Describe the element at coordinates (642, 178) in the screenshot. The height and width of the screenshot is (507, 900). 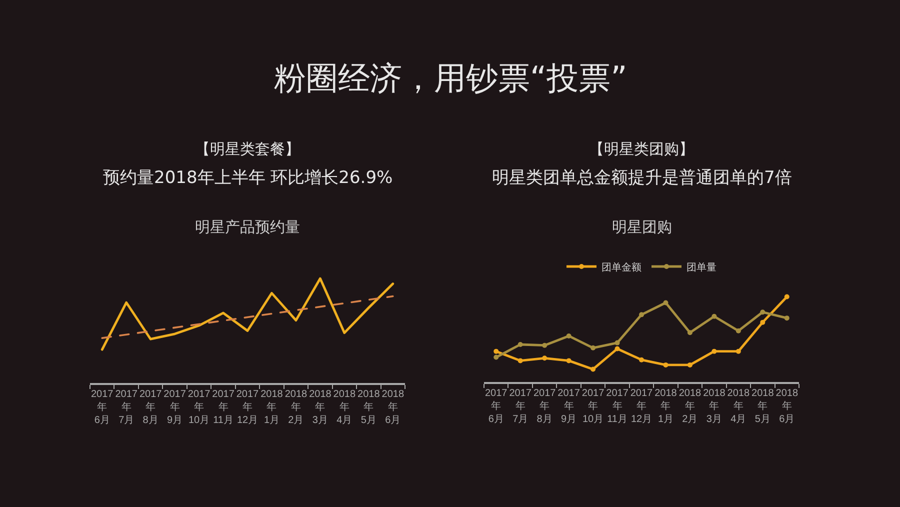
I see `text: 明星类团单总金额提升是普通团单的7倍` at that location.